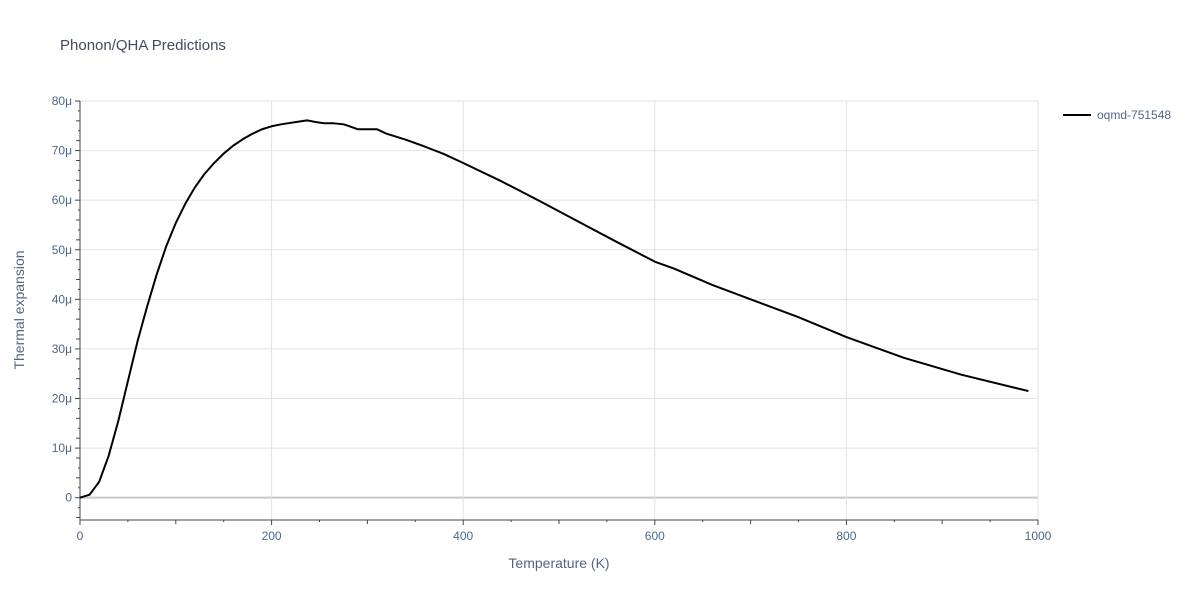 The height and width of the screenshot is (600, 1200). Describe the element at coordinates (1134, 115) in the screenshot. I see `legend-item-label: oqmd-751548` at that location.